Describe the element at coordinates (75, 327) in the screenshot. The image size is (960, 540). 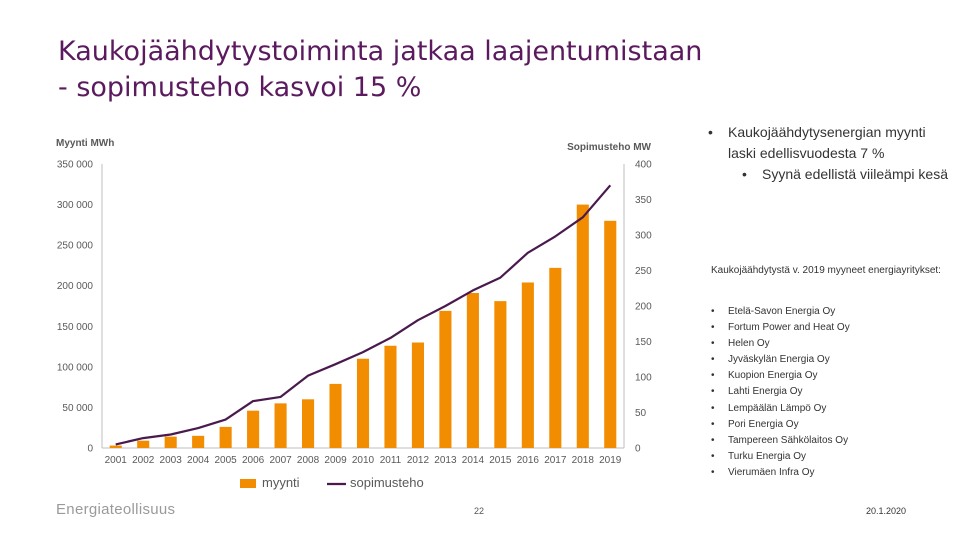
I see `left-tick-label: 150 000` at that location.